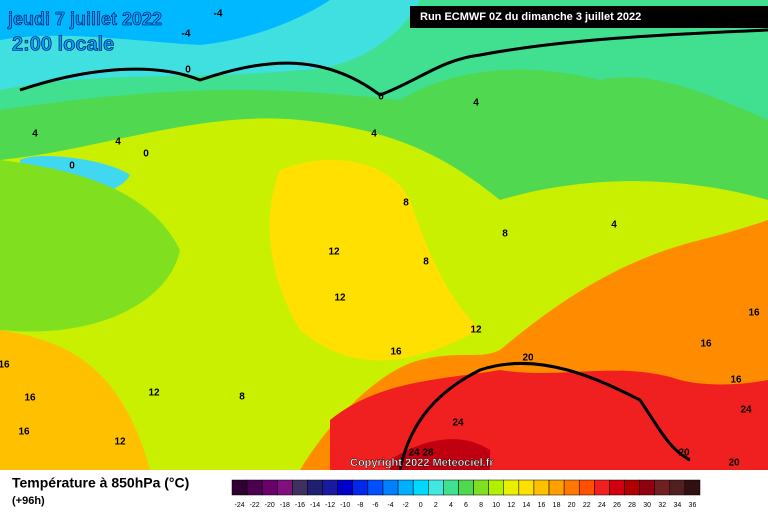 This screenshot has width=768, height=517. What do you see at coordinates (63, 44) in the screenshot?
I see `forecast-time: 2:00 locale` at bounding box center [63, 44].